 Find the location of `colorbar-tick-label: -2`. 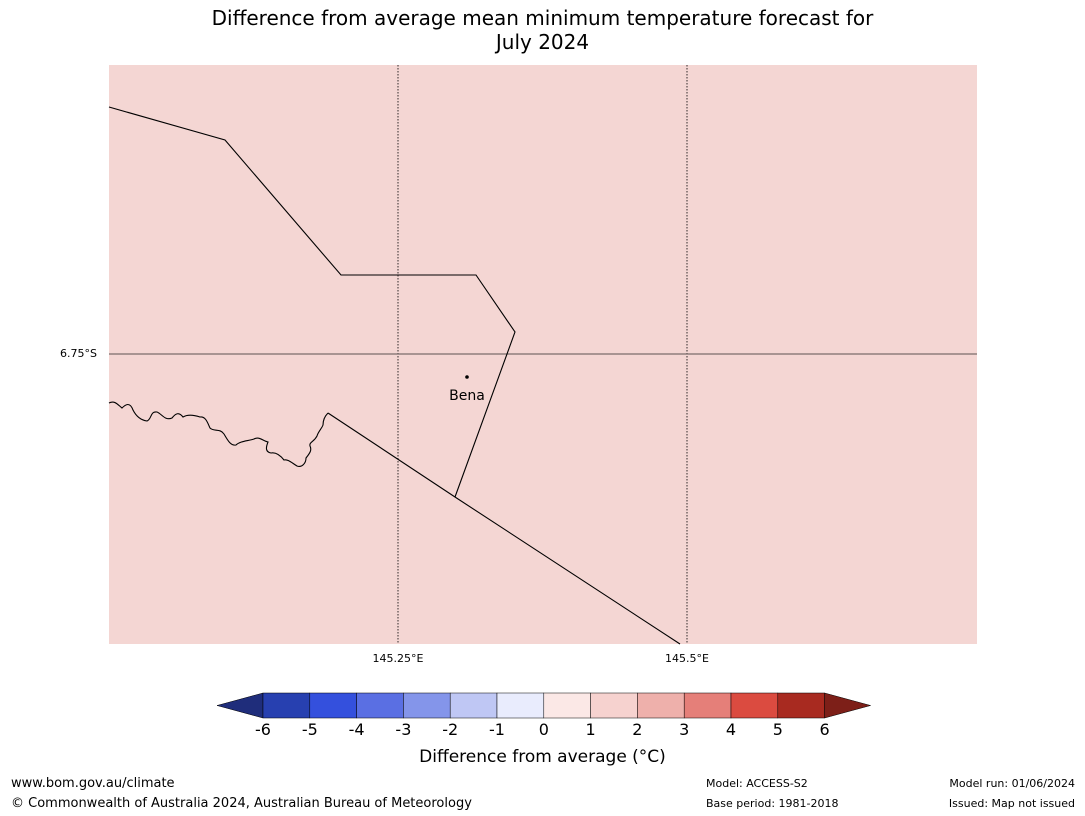

colorbar-tick-label: -2 is located at coordinates (450, 729).